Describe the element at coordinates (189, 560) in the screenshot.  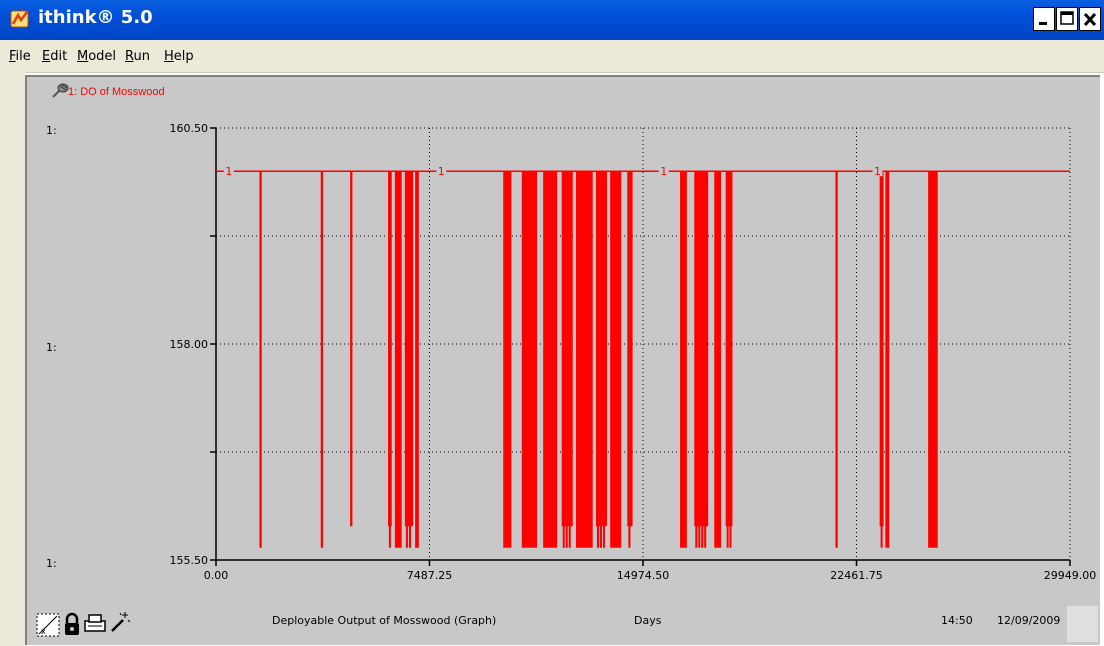
I see `y-tick-label: 155.50` at that location.